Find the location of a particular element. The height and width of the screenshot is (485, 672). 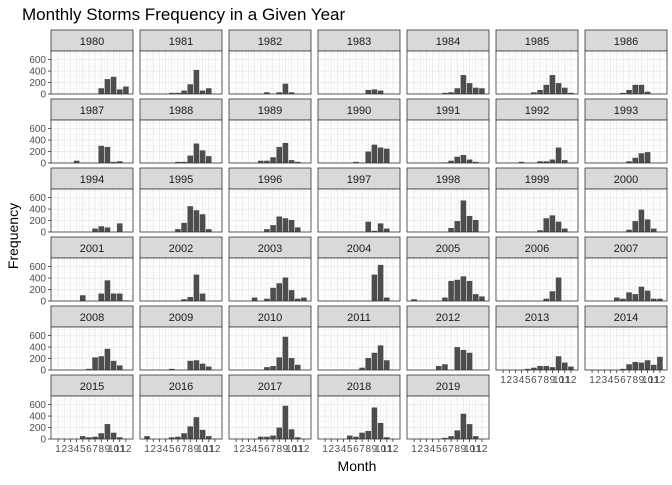

facet-strip-label: 1998 is located at coordinates (448, 180).